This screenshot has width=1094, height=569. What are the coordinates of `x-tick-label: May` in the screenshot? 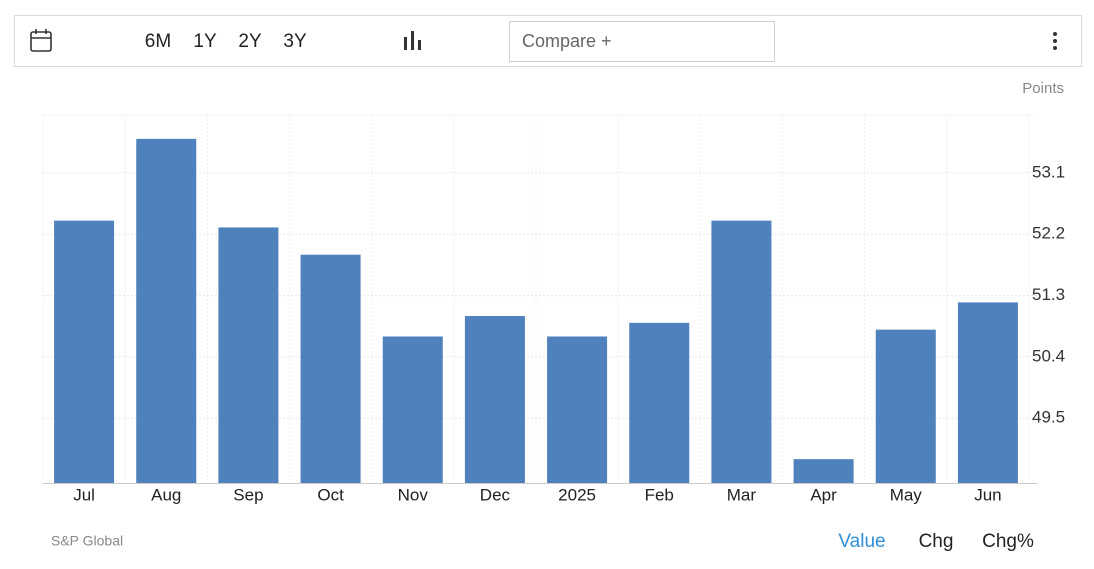 It's located at (906, 494).